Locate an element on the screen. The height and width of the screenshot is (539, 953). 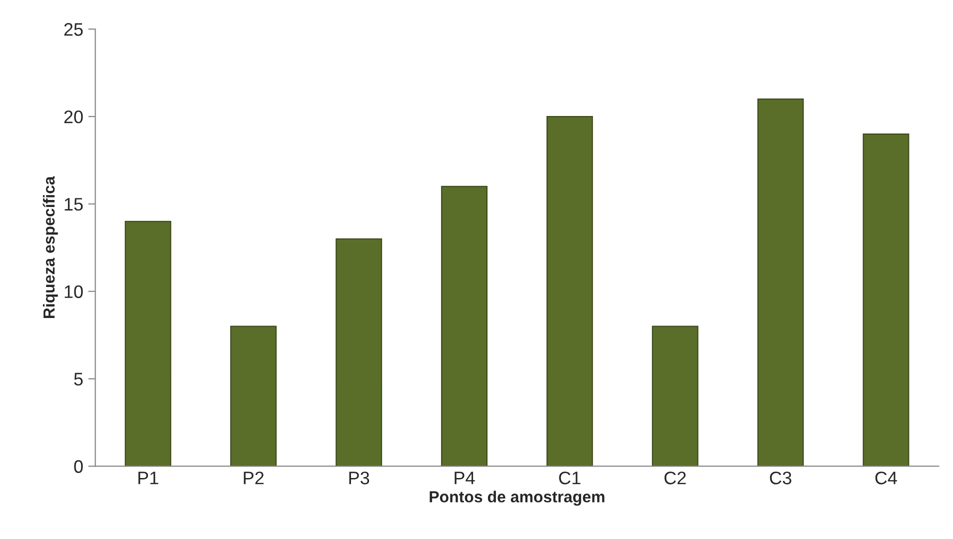
x-tick-label: P4 is located at coordinates (464, 478).